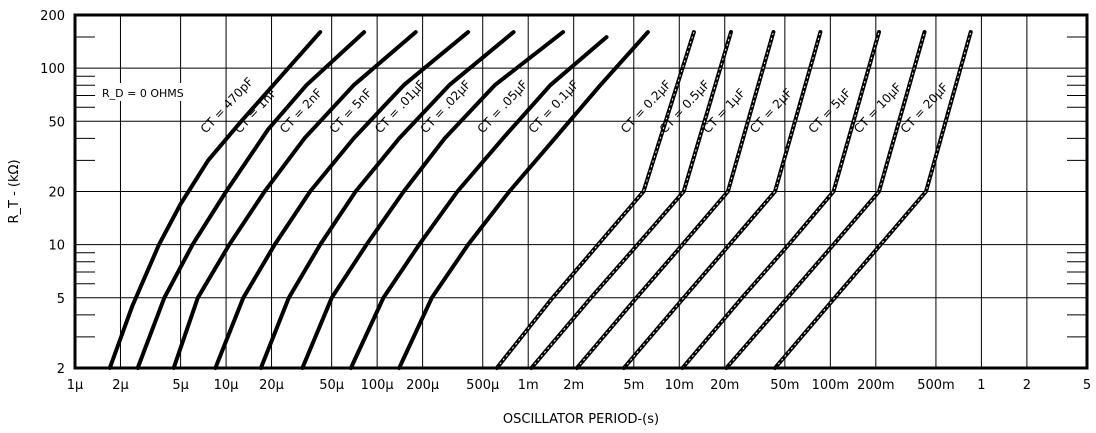 This screenshot has height=433, width=1096. What do you see at coordinates (75, 385) in the screenshot?
I see `x-tick-label: 1µ` at bounding box center [75, 385].